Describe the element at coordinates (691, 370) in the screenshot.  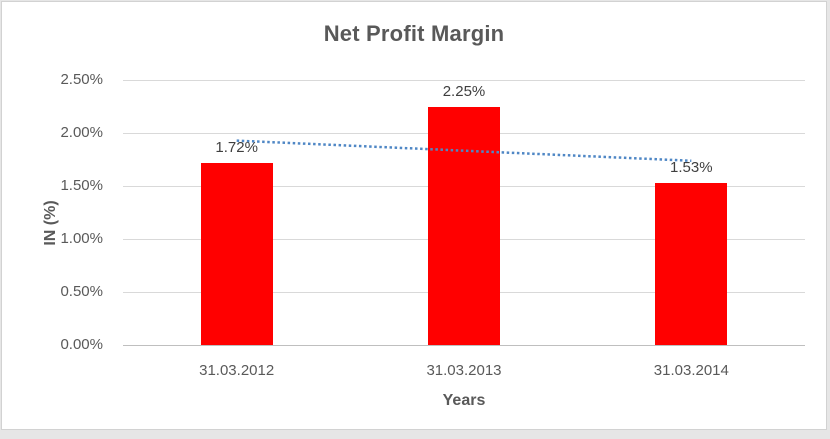
I see `x-axis-tick-label: 31.03.2014` at that location.